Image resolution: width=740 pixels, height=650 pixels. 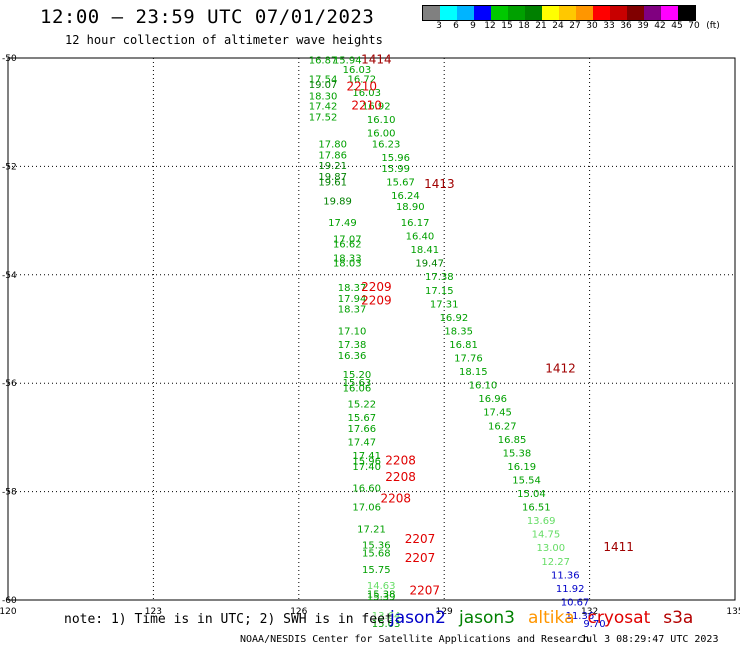 I want to click on wave-height-label: 15.75, so click(x=376, y=570).